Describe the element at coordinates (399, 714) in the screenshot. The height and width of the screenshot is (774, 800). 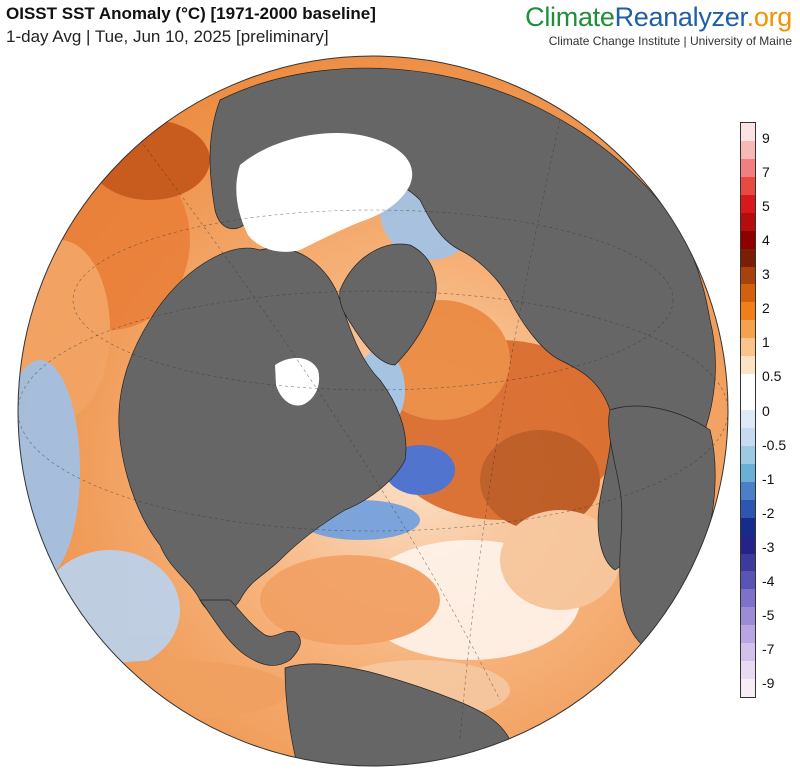
I see `south-america-land` at that location.